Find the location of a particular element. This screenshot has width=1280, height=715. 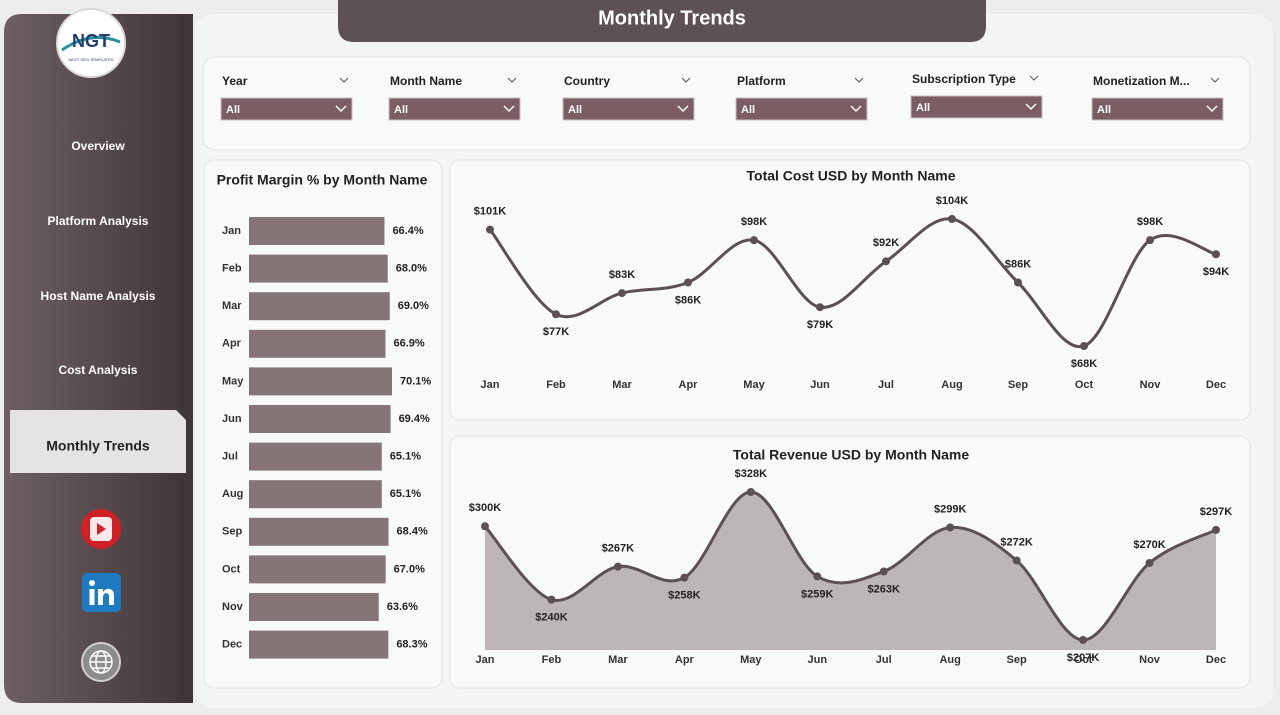

linkedin-dot is located at coordinates (92, 583).